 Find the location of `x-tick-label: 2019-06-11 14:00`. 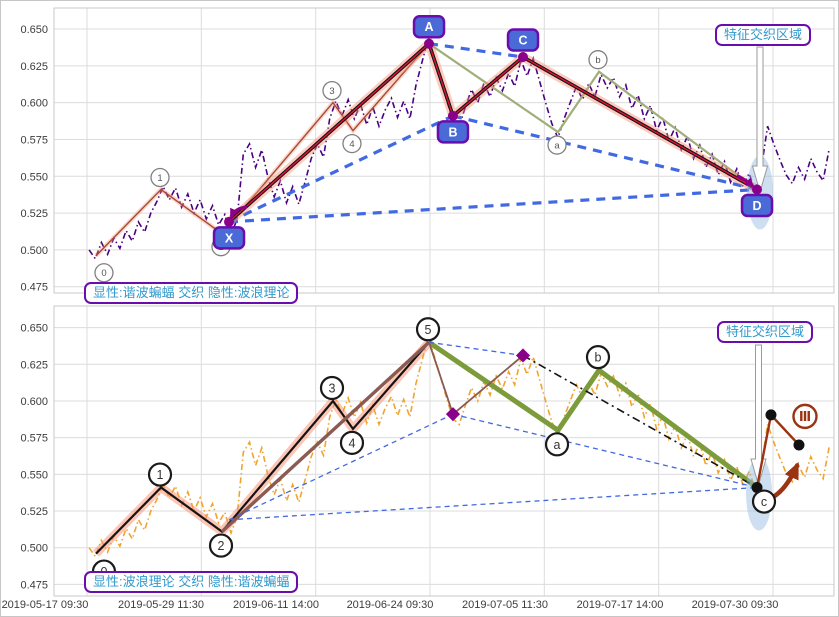

x-tick-label: 2019-06-11 14:00 is located at coordinates (276, 605).